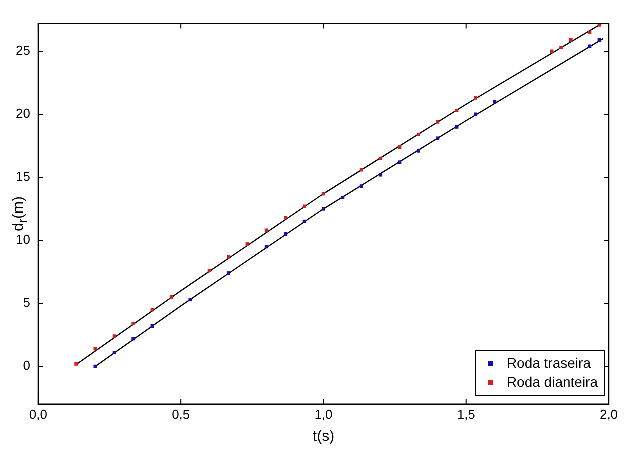 This screenshot has width=631, height=456. I want to click on x-tick-label: 2,0, so click(609, 414).